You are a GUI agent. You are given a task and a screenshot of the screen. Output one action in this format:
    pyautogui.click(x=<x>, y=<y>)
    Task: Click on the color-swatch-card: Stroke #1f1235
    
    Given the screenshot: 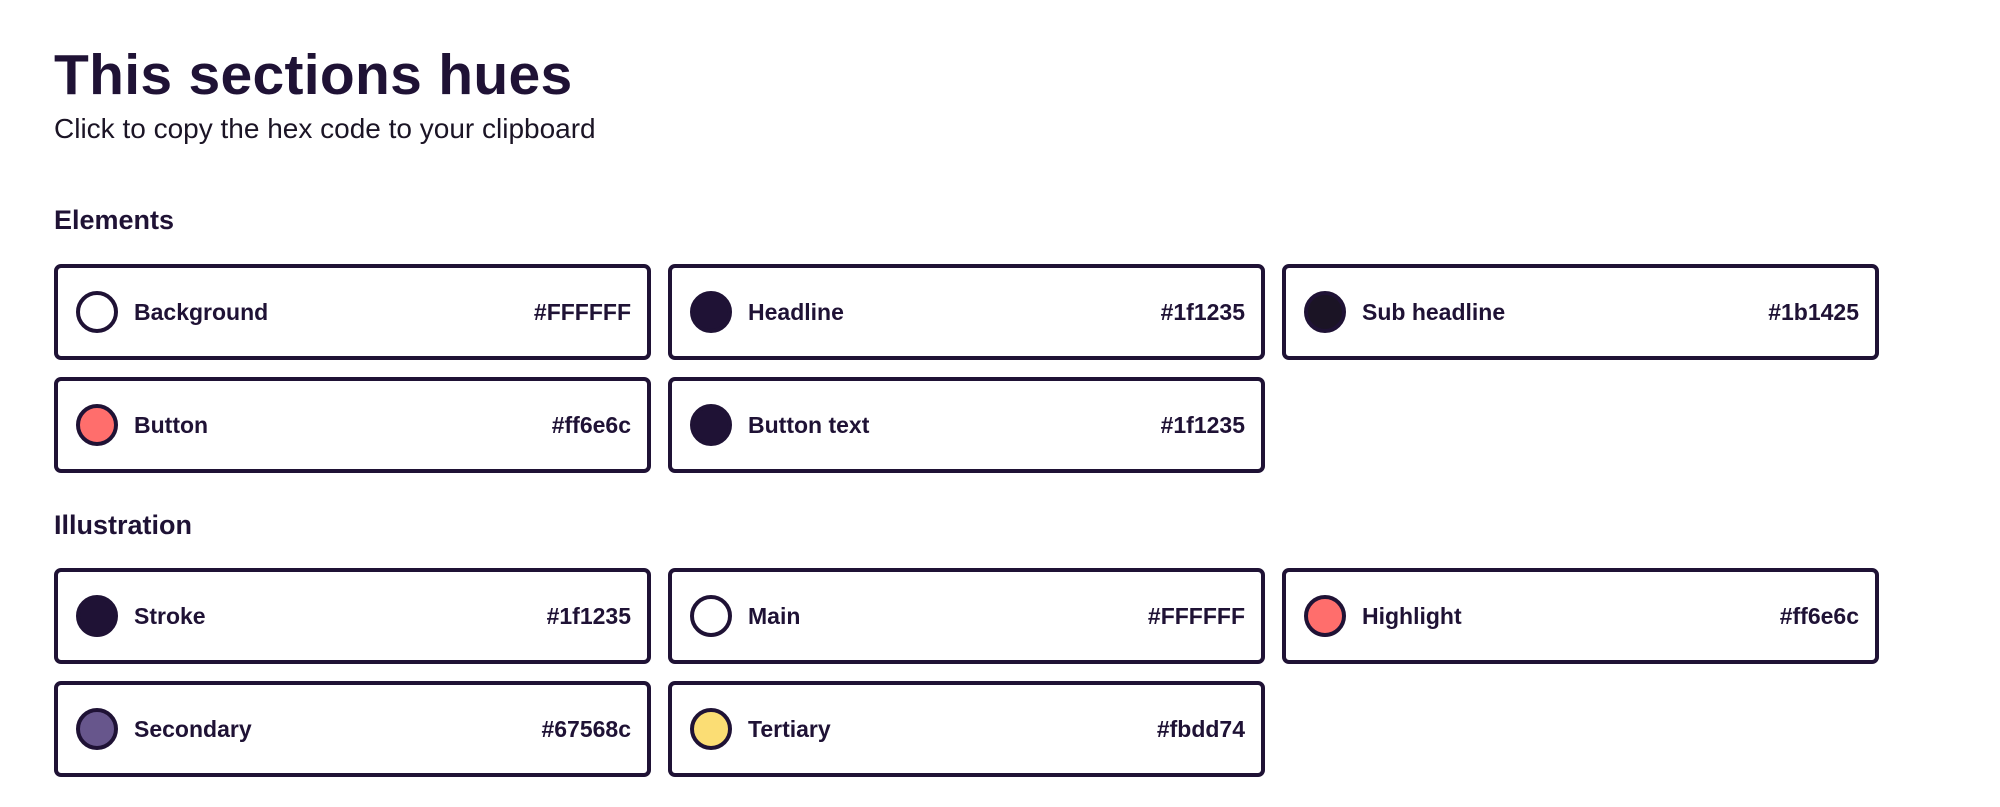 What is the action you would take?
    pyautogui.click(x=352, y=616)
    